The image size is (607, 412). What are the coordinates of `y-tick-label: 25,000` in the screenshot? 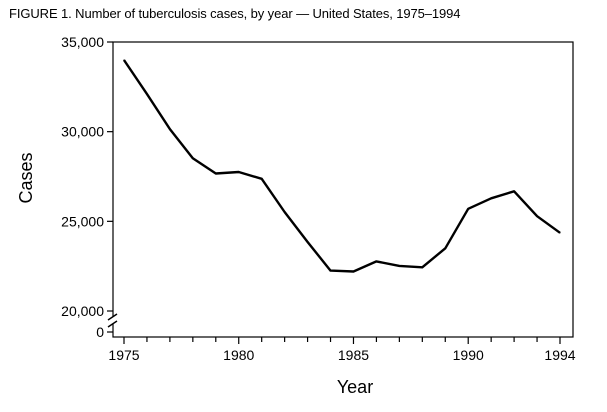 It's located at (82, 221).